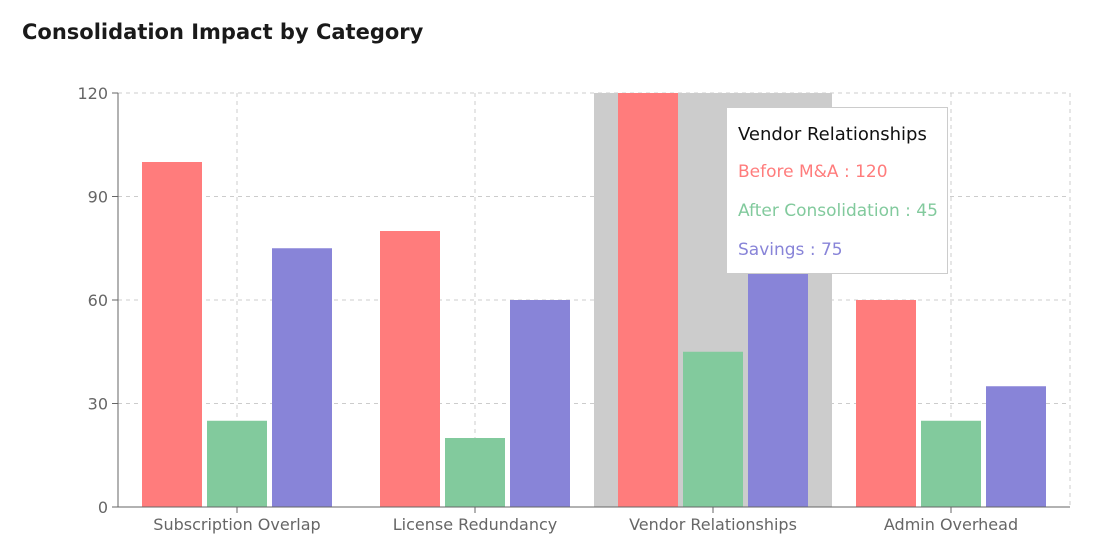  I want to click on tooltip-row-savings: Savings : 75, so click(790, 250).